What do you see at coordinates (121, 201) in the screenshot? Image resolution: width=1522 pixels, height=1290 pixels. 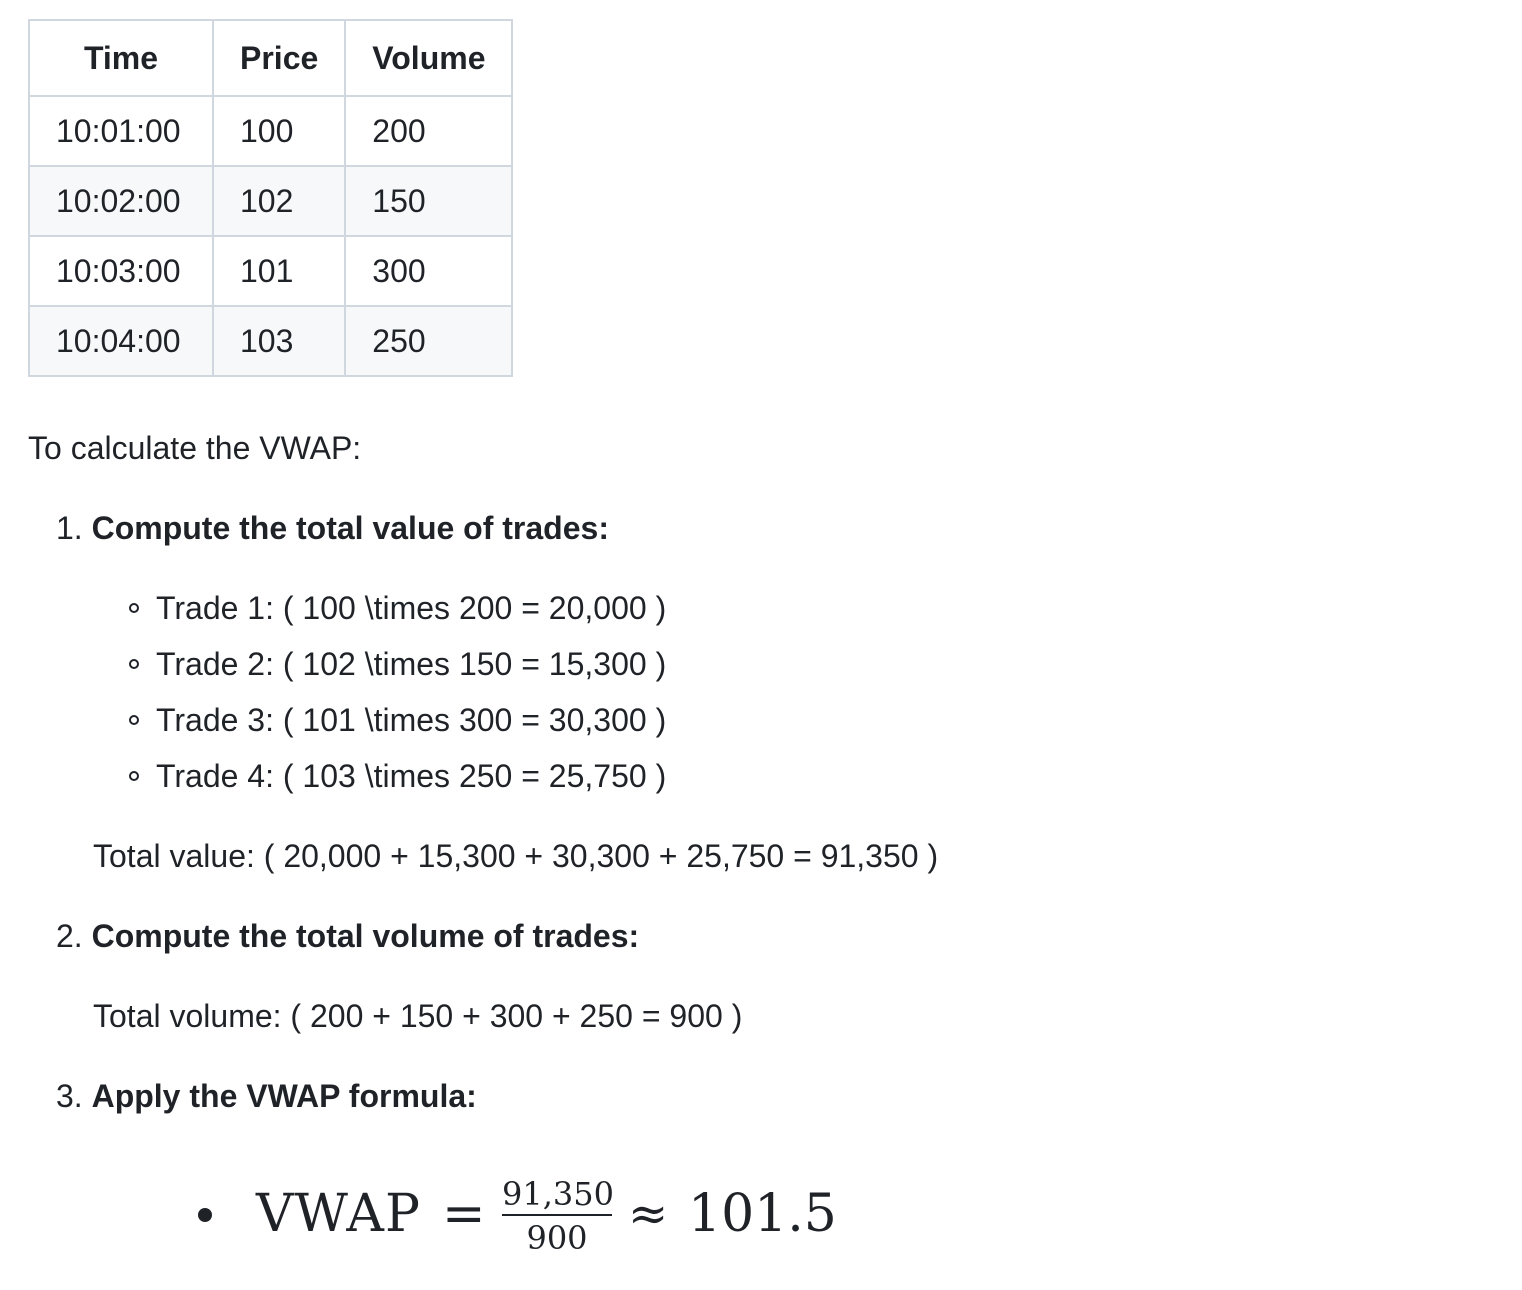 I see `table-cell-time: 10:02:00` at bounding box center [121, 201].